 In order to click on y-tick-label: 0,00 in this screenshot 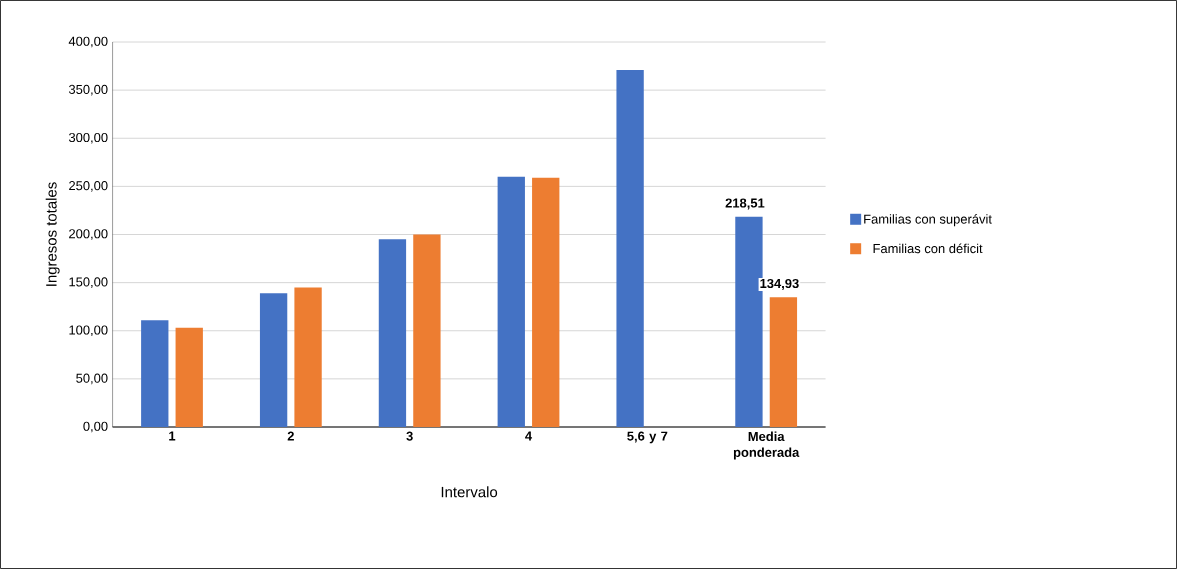, I will do `click(95, 427)`.